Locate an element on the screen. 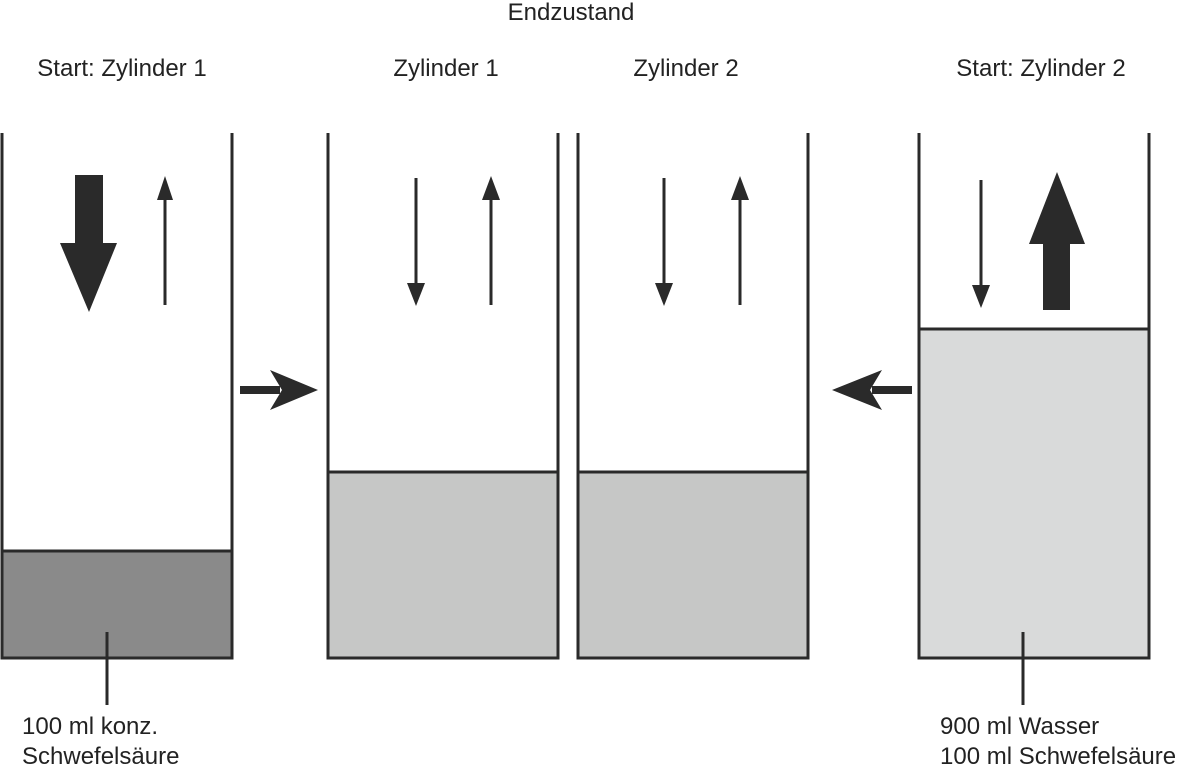  cylinder-label: Zylinder 1 is located at coordinates (445, 68).